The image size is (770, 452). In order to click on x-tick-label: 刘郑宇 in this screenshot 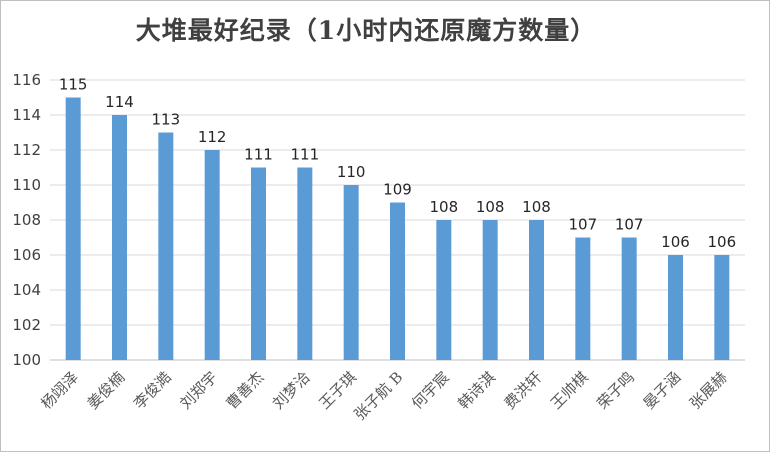, I will do `click(198, 390)`.